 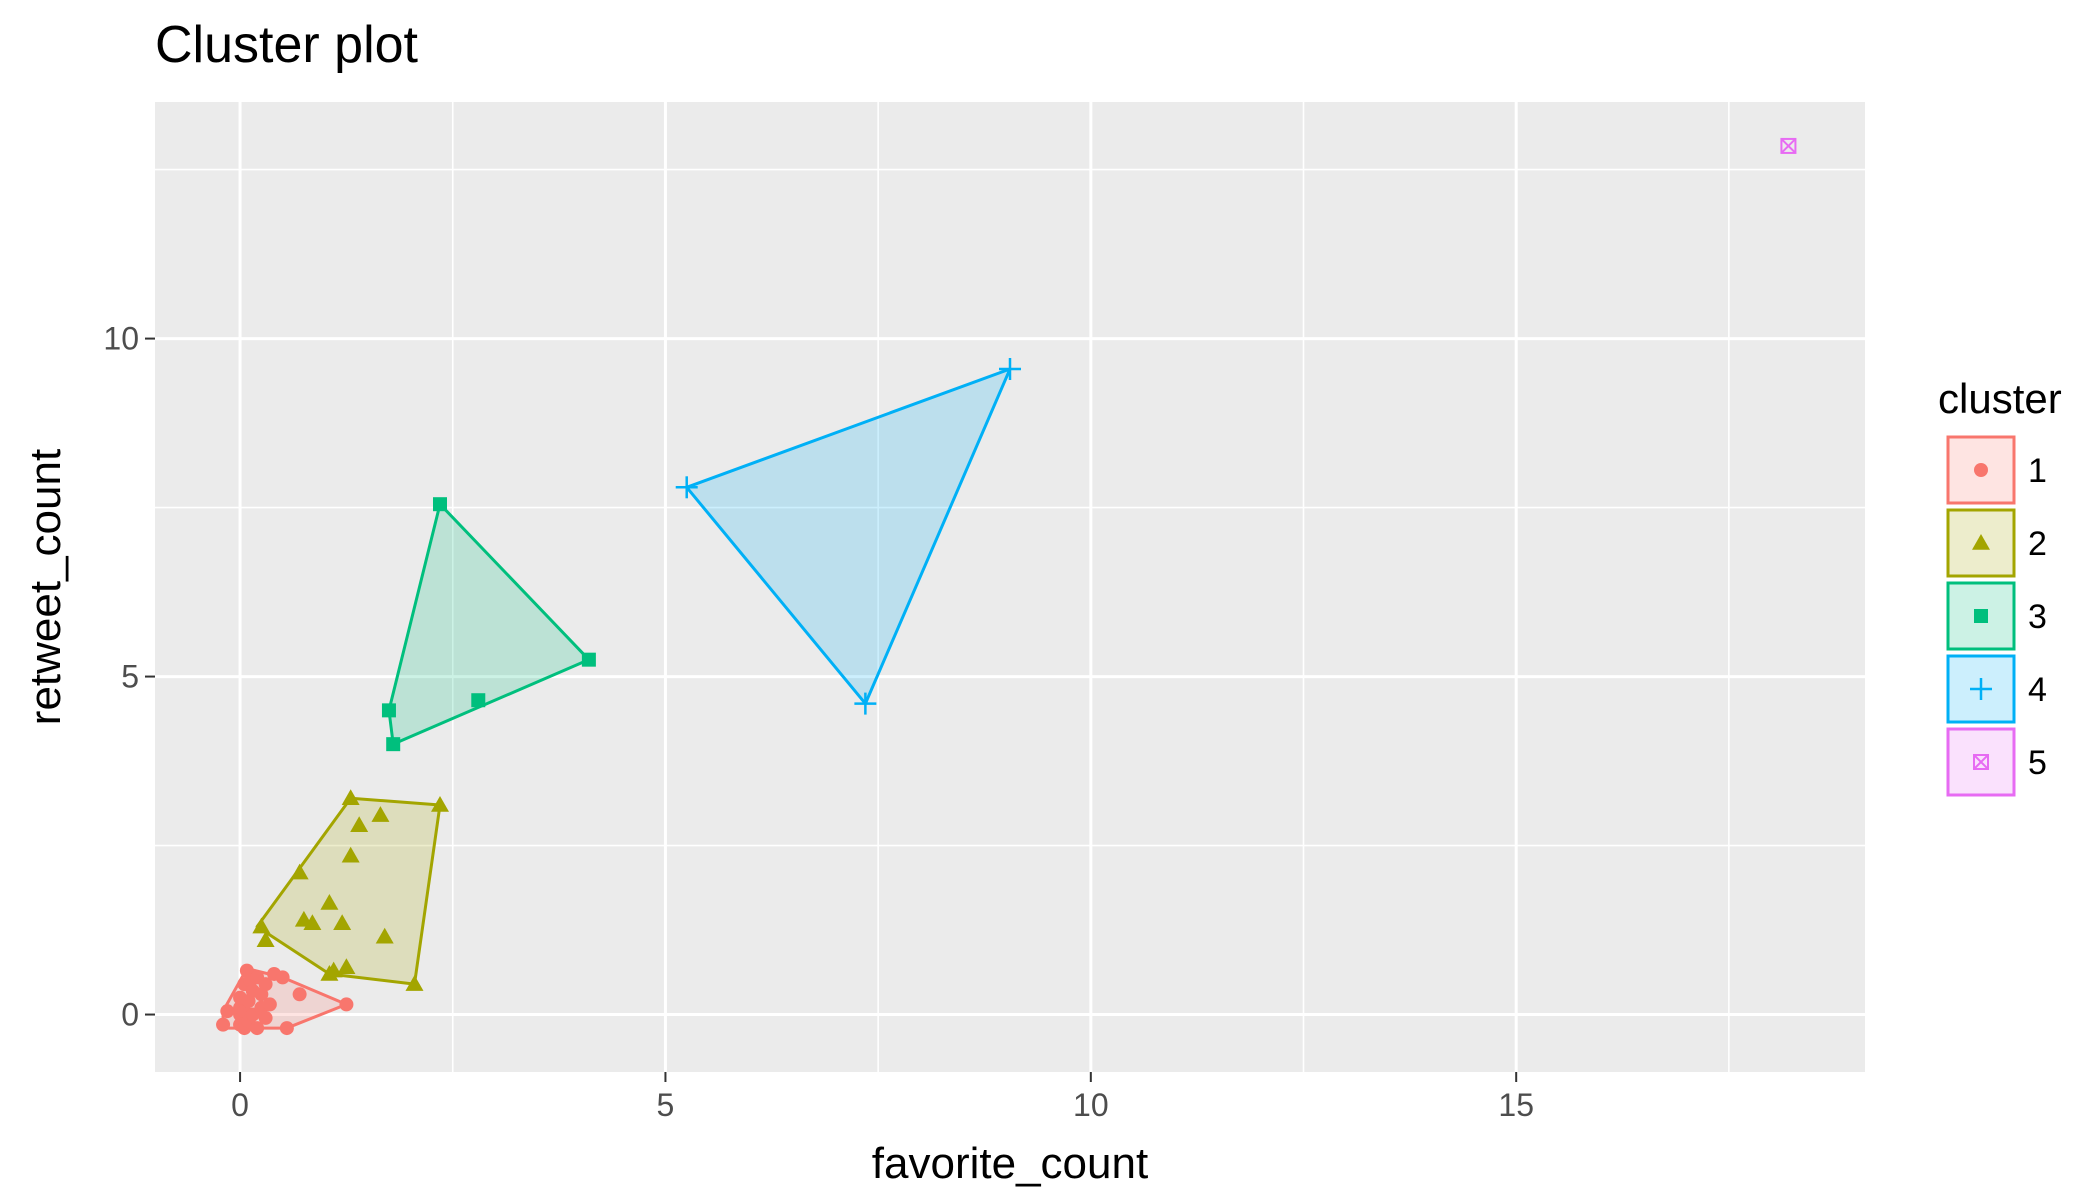 I want to click on legend-label: 1, so click(x=2037, y=471).